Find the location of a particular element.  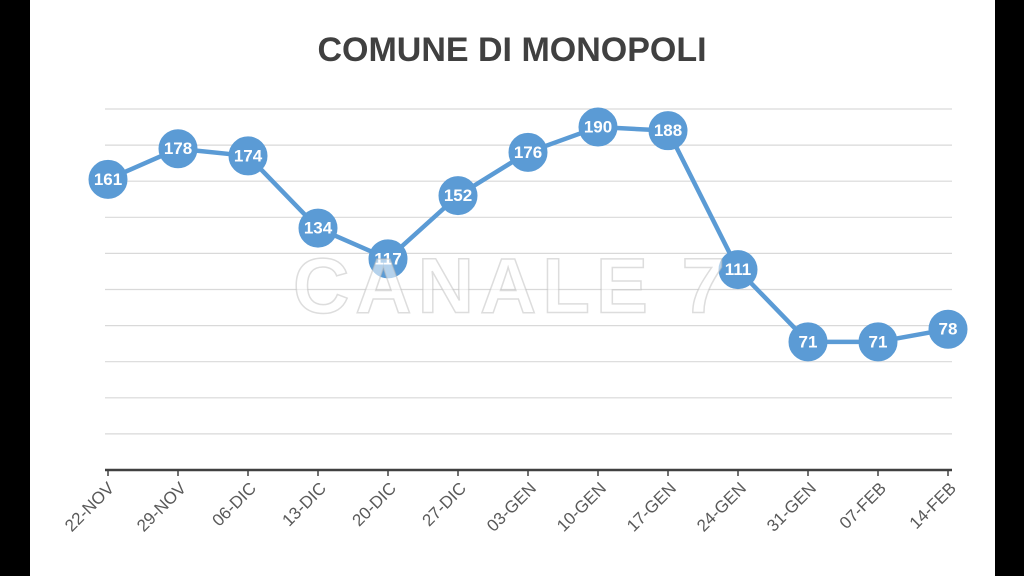

data-label: 176 is located at coordinates (528, 152).